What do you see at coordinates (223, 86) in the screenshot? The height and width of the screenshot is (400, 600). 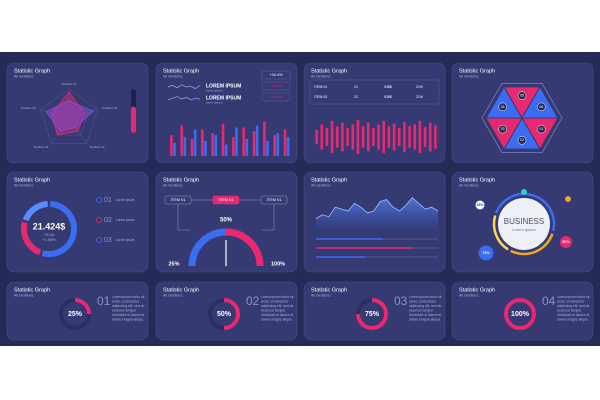 I see `row-label: LOREM IPSUM` at bounding box center [223, 86].